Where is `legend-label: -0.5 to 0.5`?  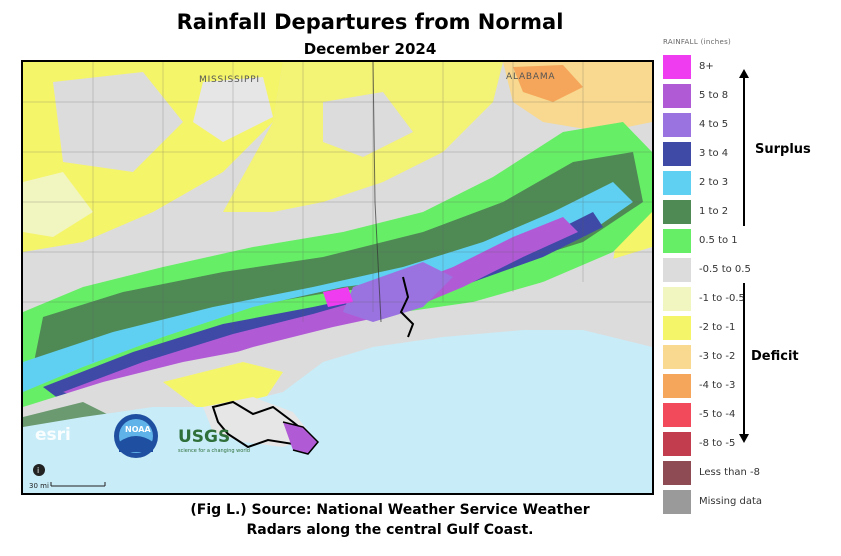
legend-label: -0.5 to 0.5 is located at coordinates (725, 269).